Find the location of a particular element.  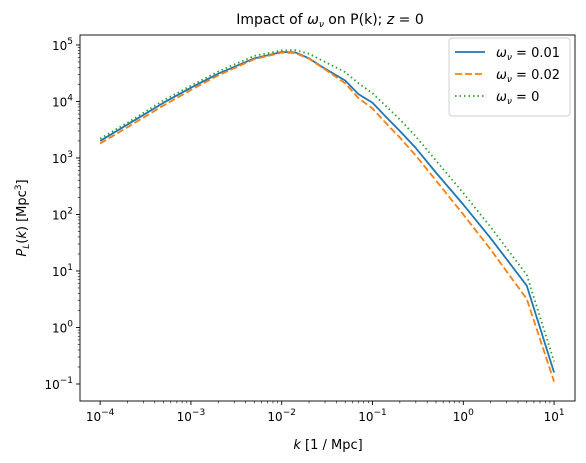

chart-title: Impact of ων on P(k); z = 0 is located at coordinates (329, 21).